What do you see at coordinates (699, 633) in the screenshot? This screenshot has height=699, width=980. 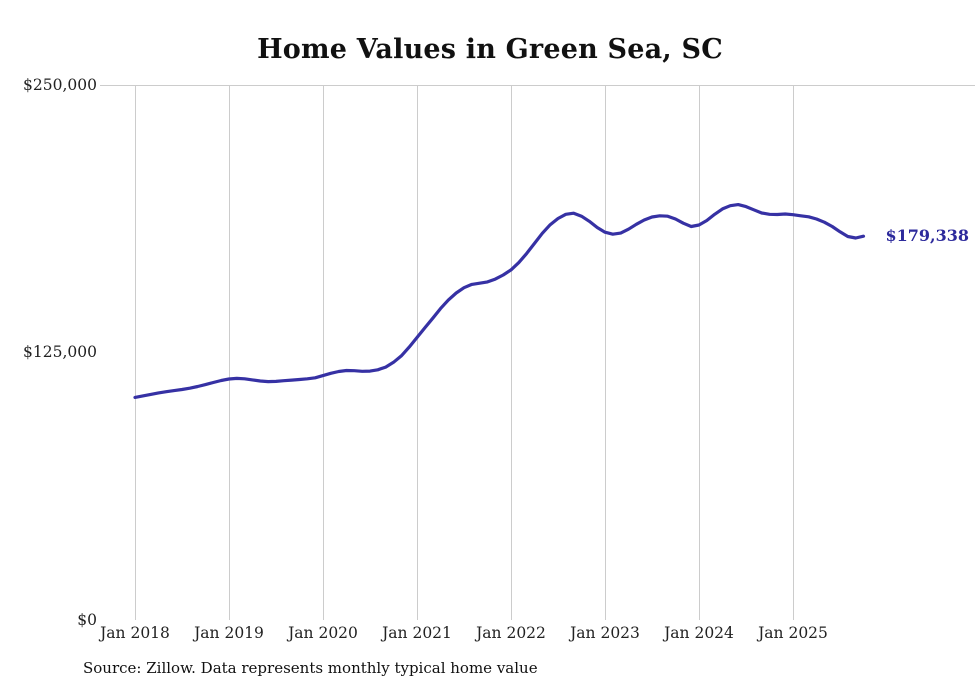 I see `x-axis-label: Jan 2024` at bounding box center [699, 633].